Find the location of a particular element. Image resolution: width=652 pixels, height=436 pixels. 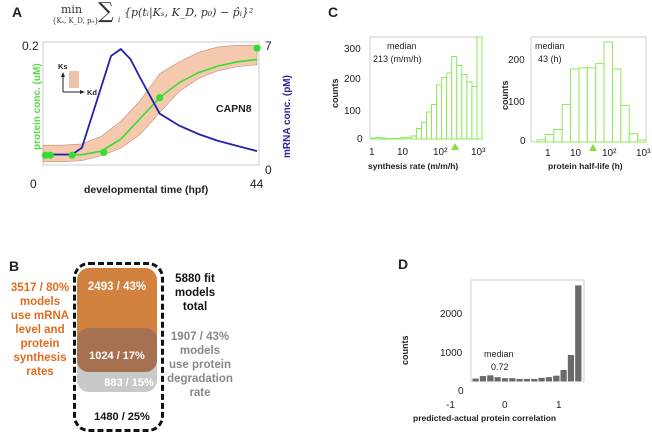

outside-count: 1480 / 25% is located at coordinates (122, 417).